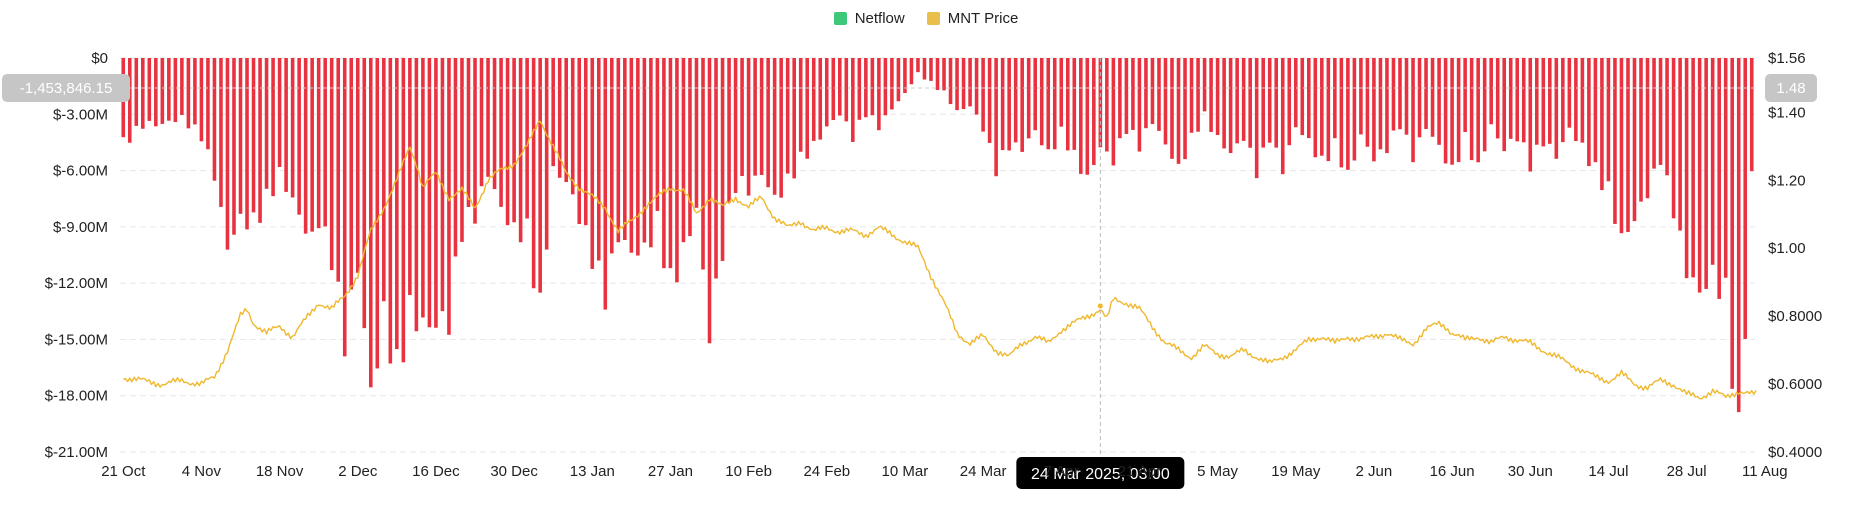 Image resolution: width=1852 pixels, height=525 pixels. What do you see at coordinates (76, 396) in the screenshot?
I see `left-axis-tick: $-18.00M` at bounding box center [76, 396].